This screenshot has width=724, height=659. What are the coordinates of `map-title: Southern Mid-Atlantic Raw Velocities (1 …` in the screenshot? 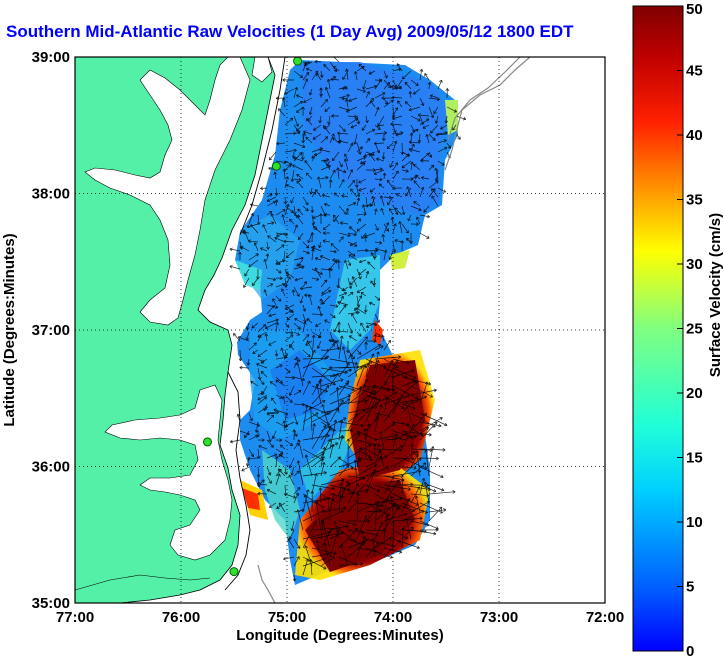 It's located at (290, 31).